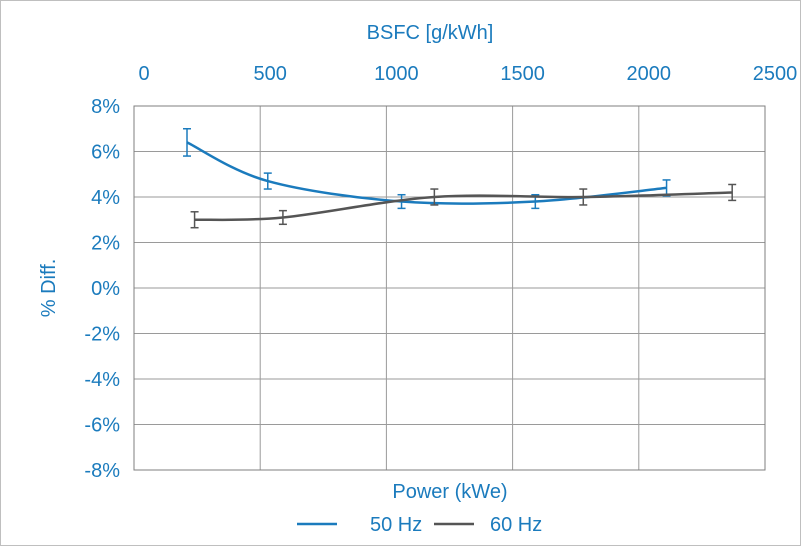 Image resolution: width=801 pixels, height=546 pixels. Describe the element at coordinates (649, 74) in the screenshot. I see `top-tick-label: 2000` at that location.